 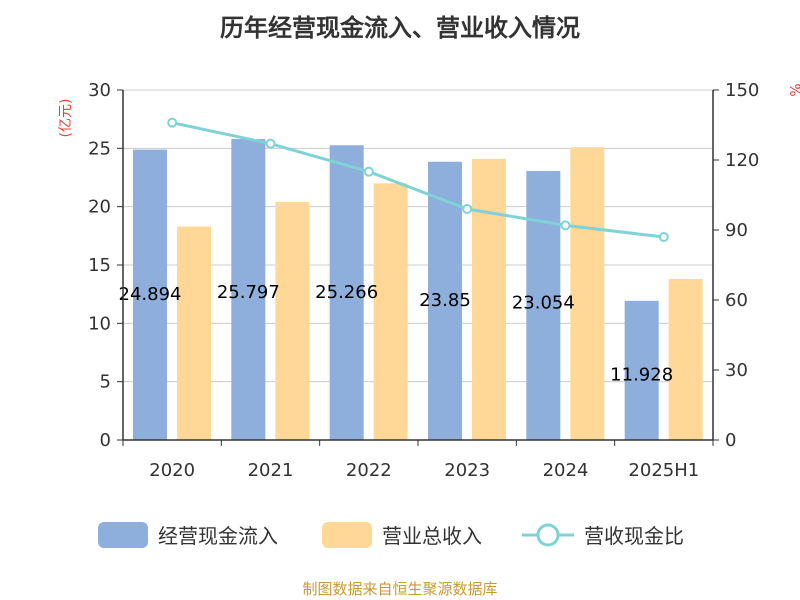 I want to click on data-labels: 24.894 25.797 25.266 23.85 23.054 11.928, so click(x=396, y=334).